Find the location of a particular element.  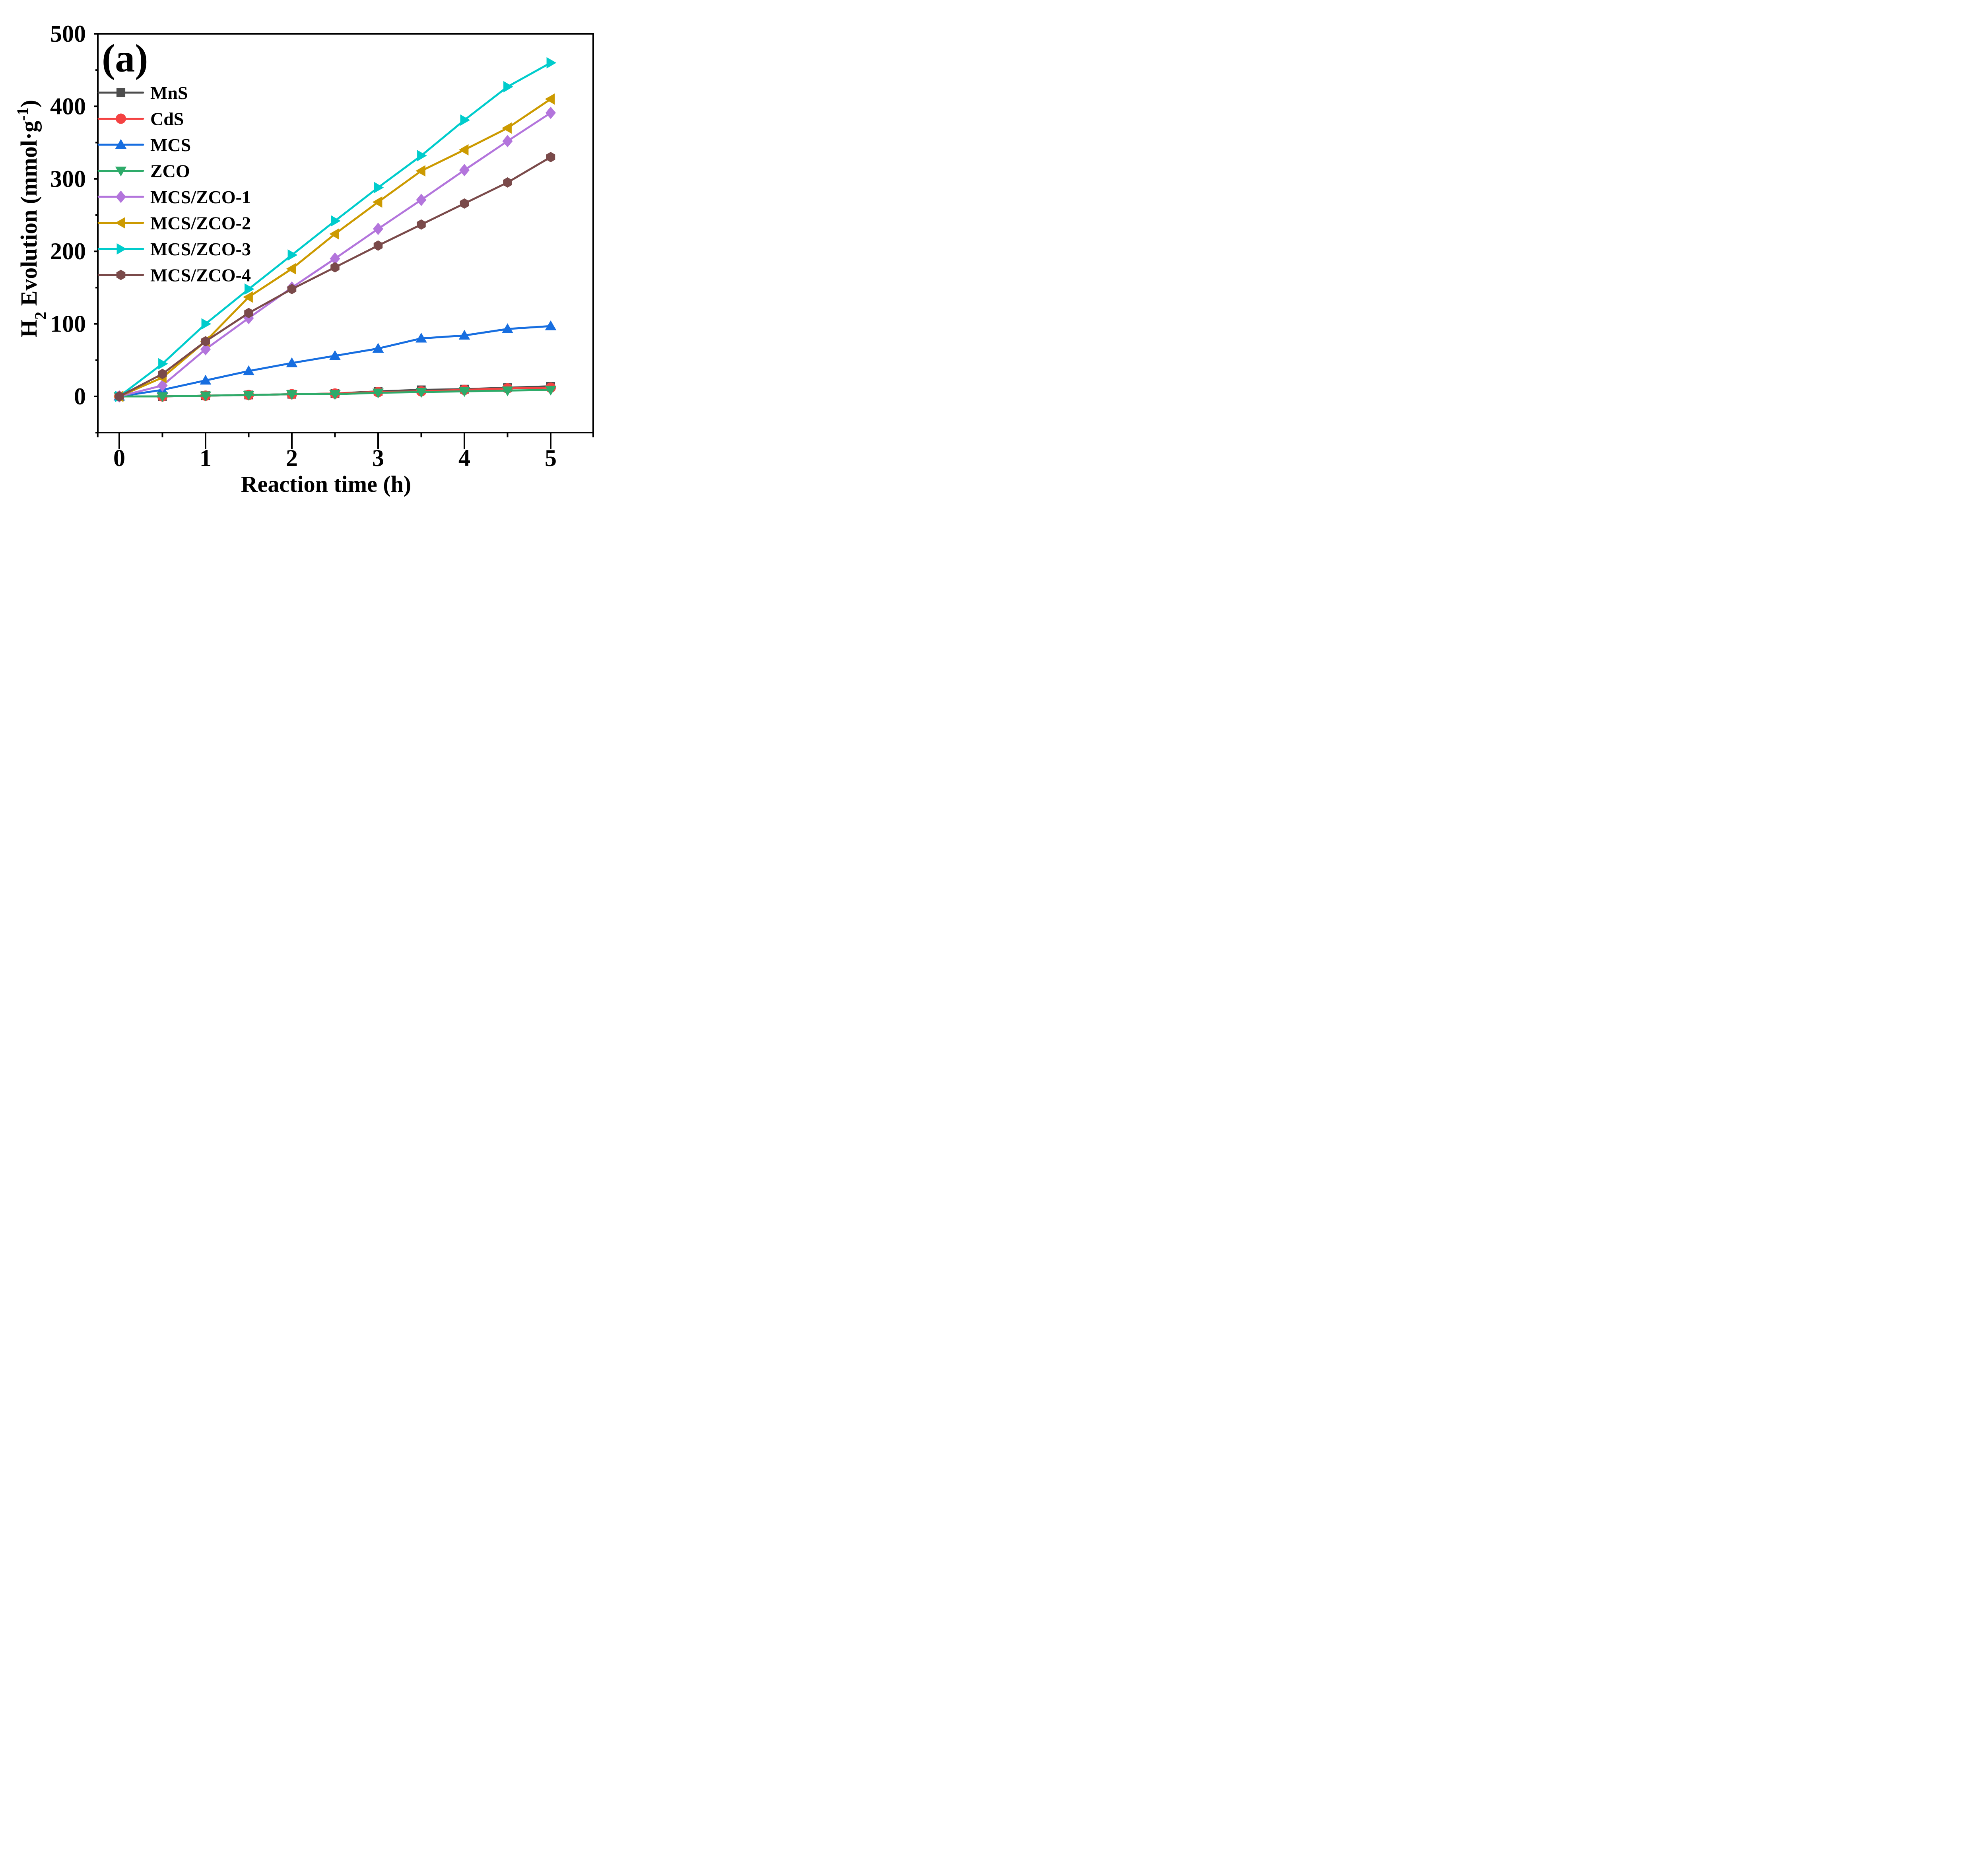

legend-item: MCS/ZCO-3 is located at coordinates (174, 249).